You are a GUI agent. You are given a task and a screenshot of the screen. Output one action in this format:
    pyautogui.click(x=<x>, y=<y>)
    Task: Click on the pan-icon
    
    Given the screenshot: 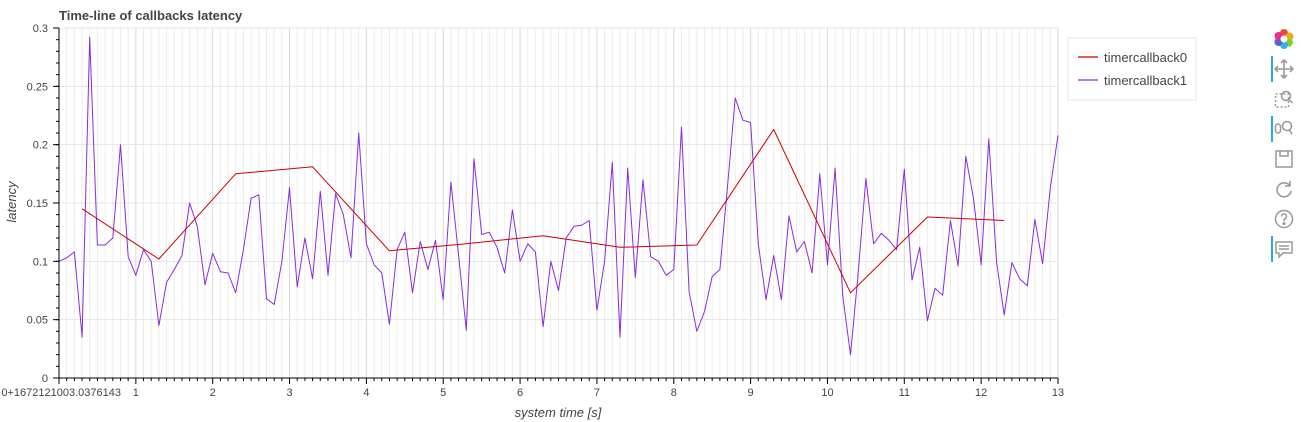 What is the action you would take?
    pyautogui.click(x=1284, y=69)
    